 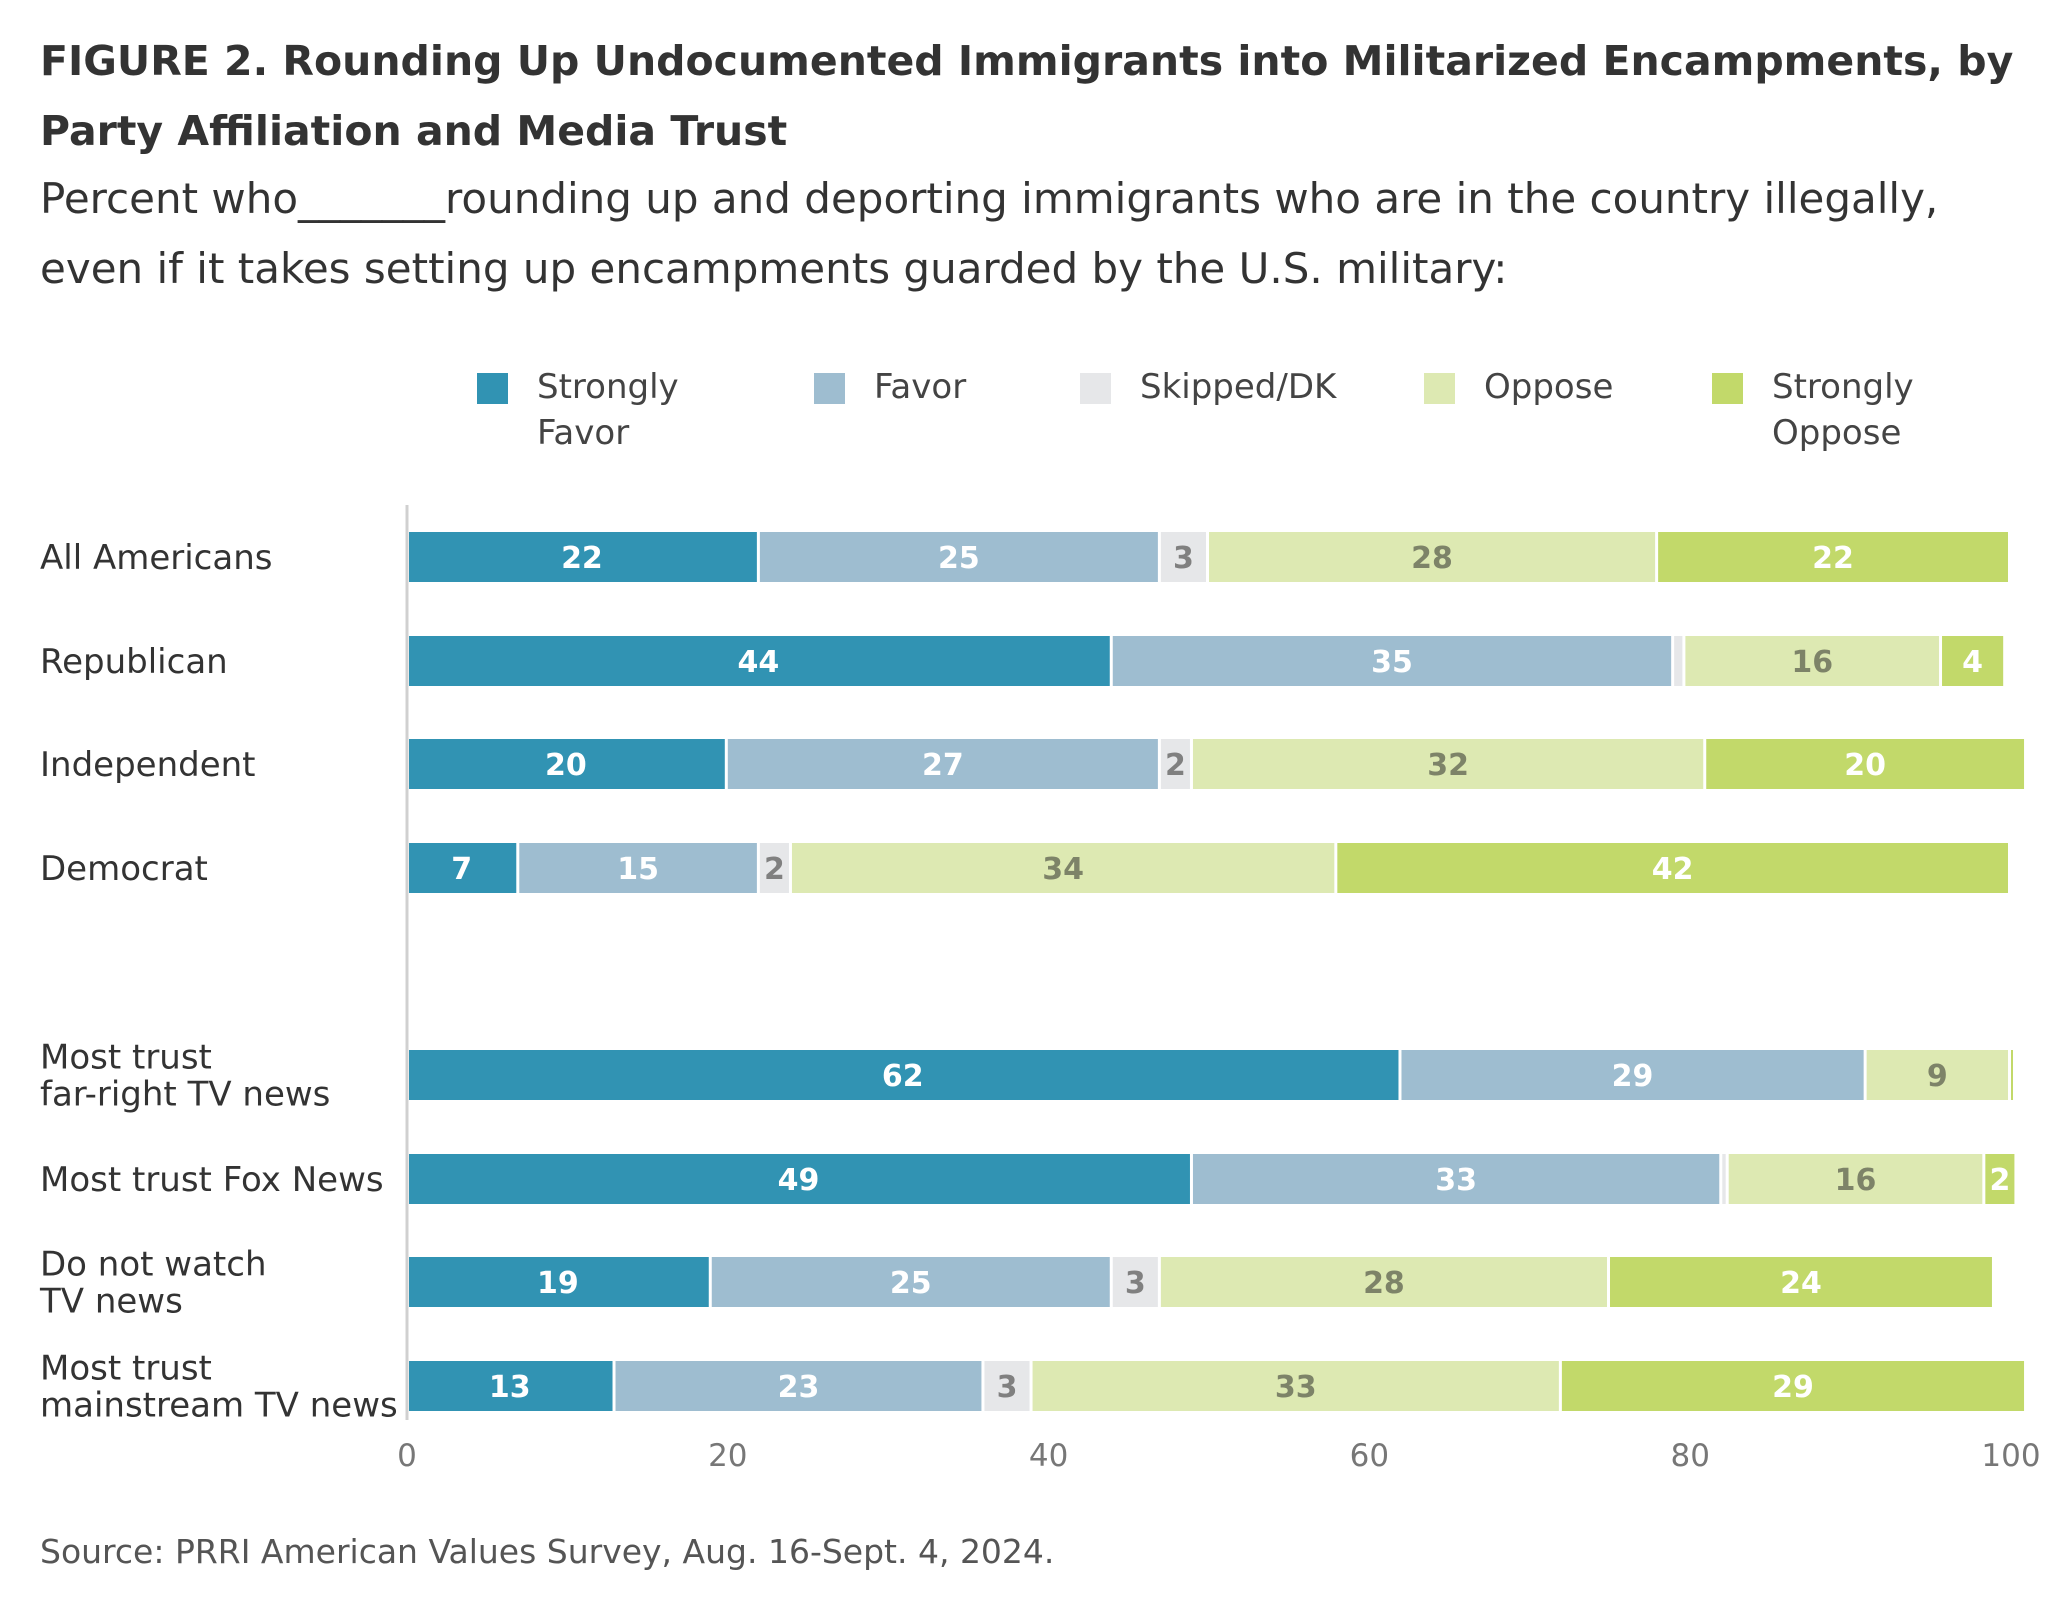 I want to click on data-label: 44, so click(x=759, y=662).